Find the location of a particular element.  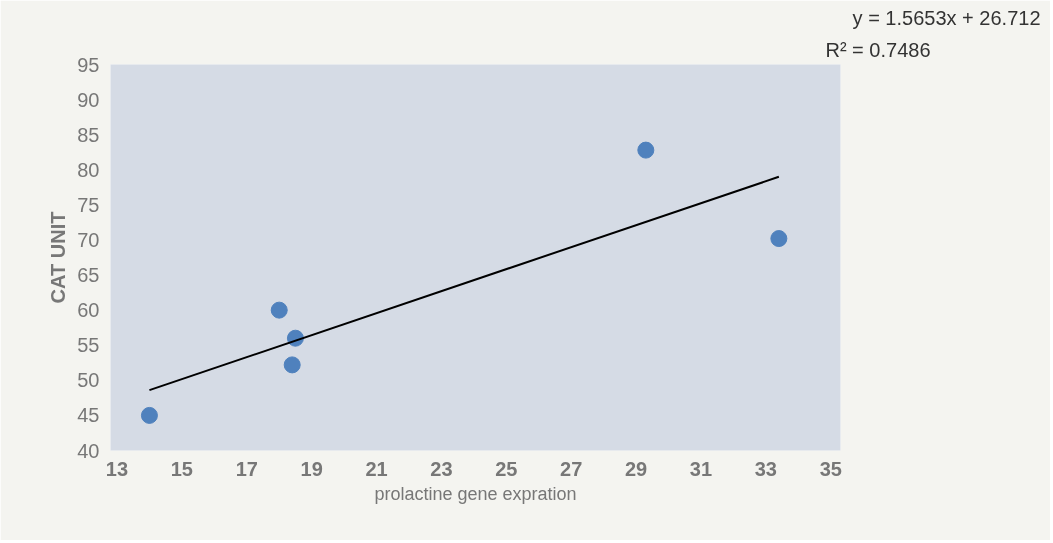

y-tick-label: 95 is located at coordinates (88, 64).